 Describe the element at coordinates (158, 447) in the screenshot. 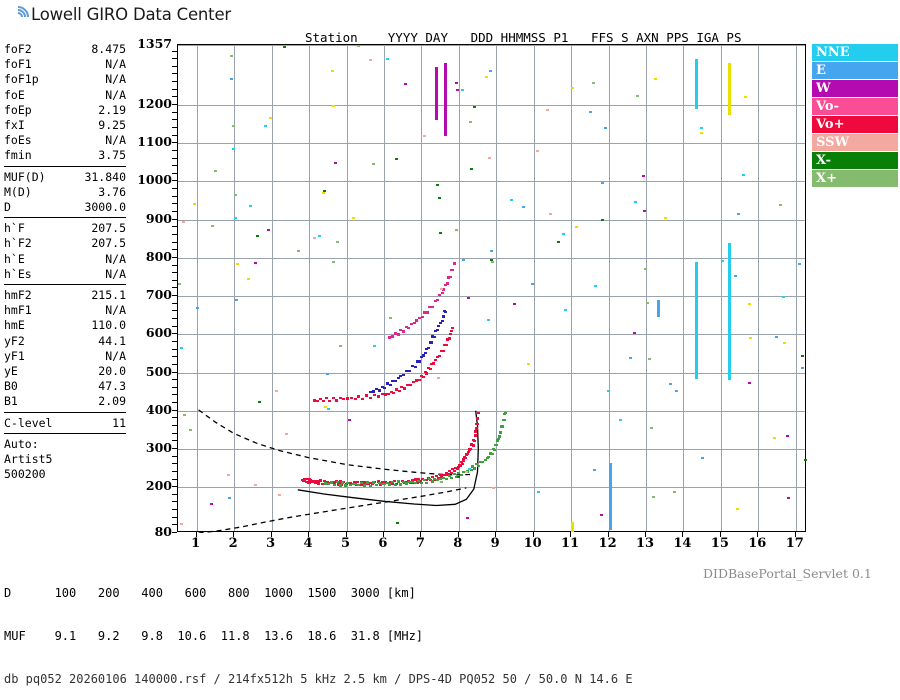

I see `y-axis-label: 300` at that location.